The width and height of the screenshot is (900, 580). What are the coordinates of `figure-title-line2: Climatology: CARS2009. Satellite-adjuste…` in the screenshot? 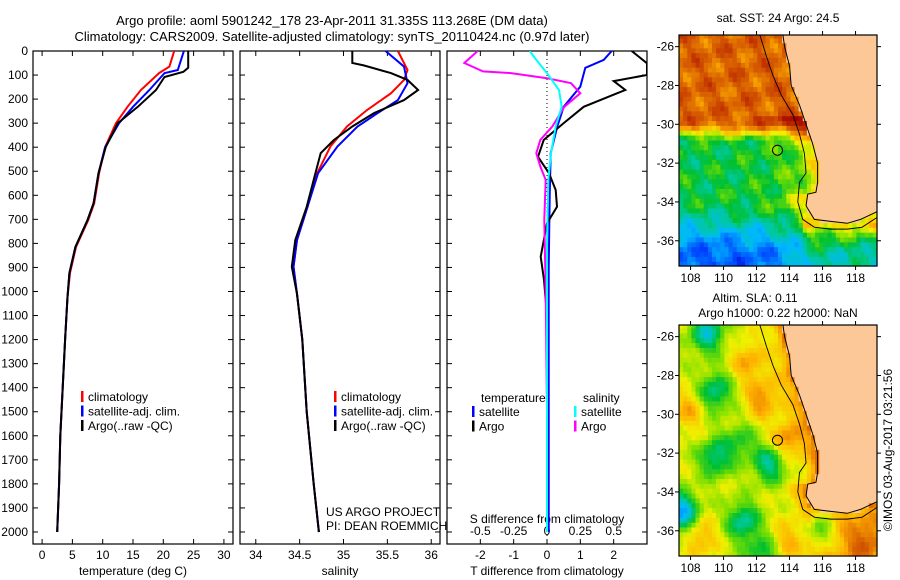 It's located at (332, 36).